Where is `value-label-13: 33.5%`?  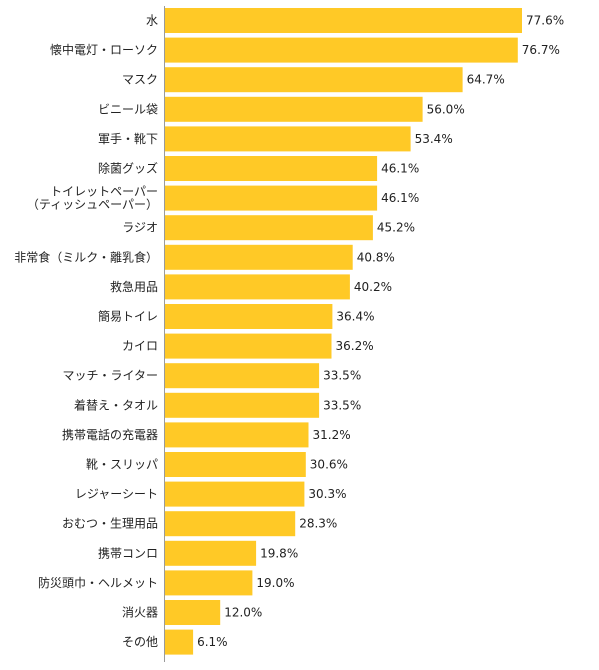
value-label-13: 33.5% is located at coordinates (342, 405).